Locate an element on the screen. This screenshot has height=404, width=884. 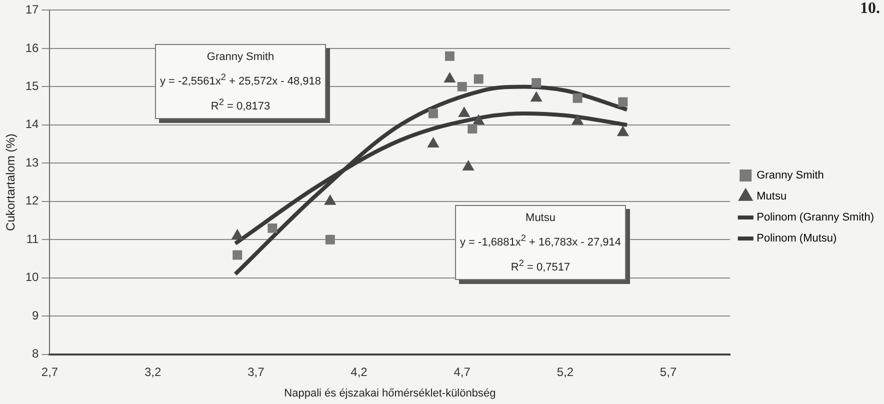
legend-label: Polinom (Granny Smith) is located at coordinates (815, 218).